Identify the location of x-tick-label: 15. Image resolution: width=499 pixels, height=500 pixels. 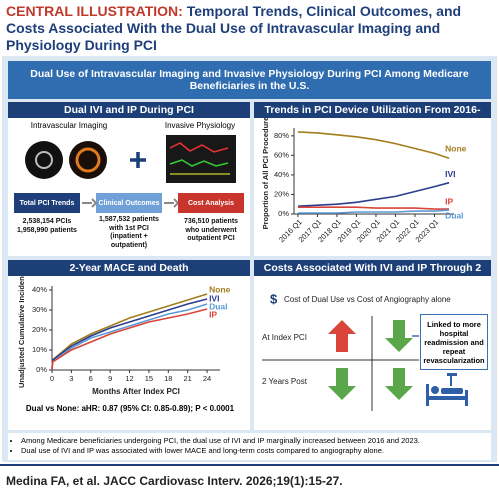
(149, 378).